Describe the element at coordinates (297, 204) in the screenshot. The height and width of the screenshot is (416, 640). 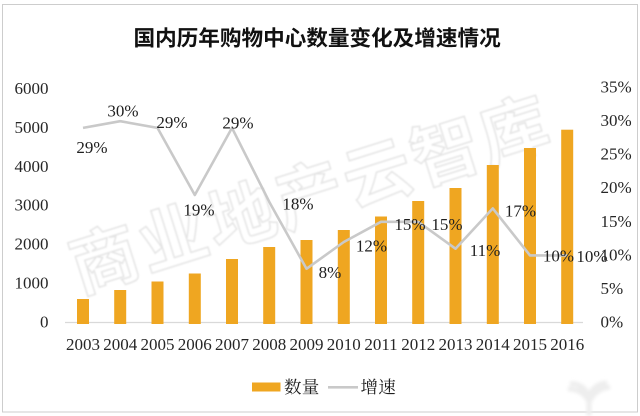
I see `svg-text: 18%` at that location.